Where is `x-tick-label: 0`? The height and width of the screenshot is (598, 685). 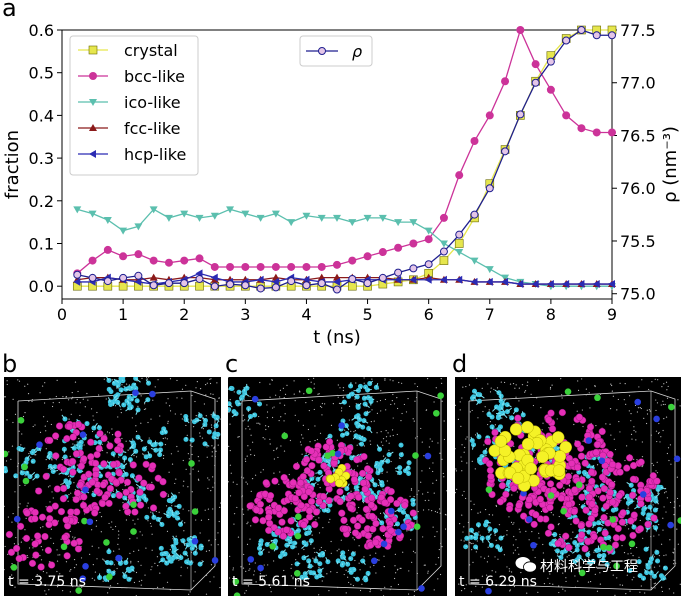
x-tick-label: 0 is located at coordinates (62, 314).